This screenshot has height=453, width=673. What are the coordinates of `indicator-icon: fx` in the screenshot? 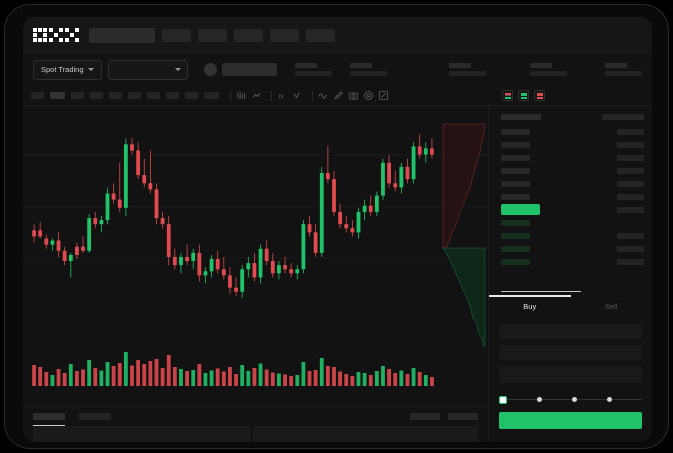 It's located at (282, 95).